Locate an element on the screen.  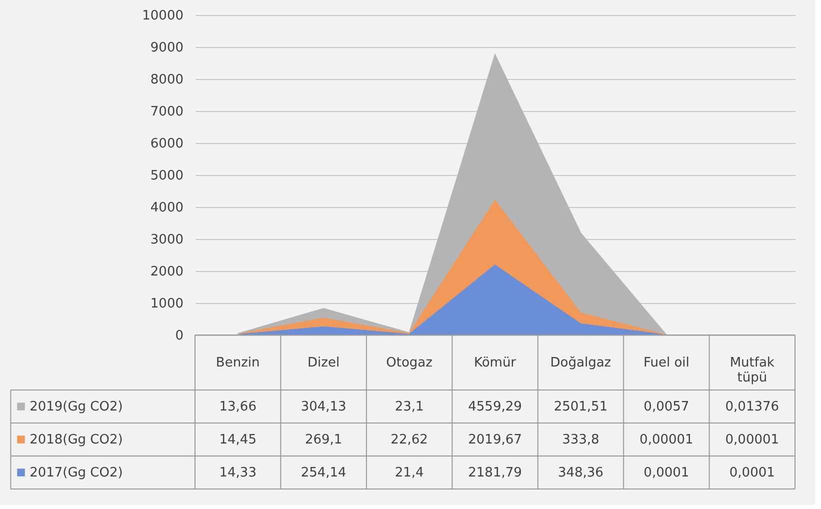
data-label: 4559,29 is located at coordinates (495, 407).